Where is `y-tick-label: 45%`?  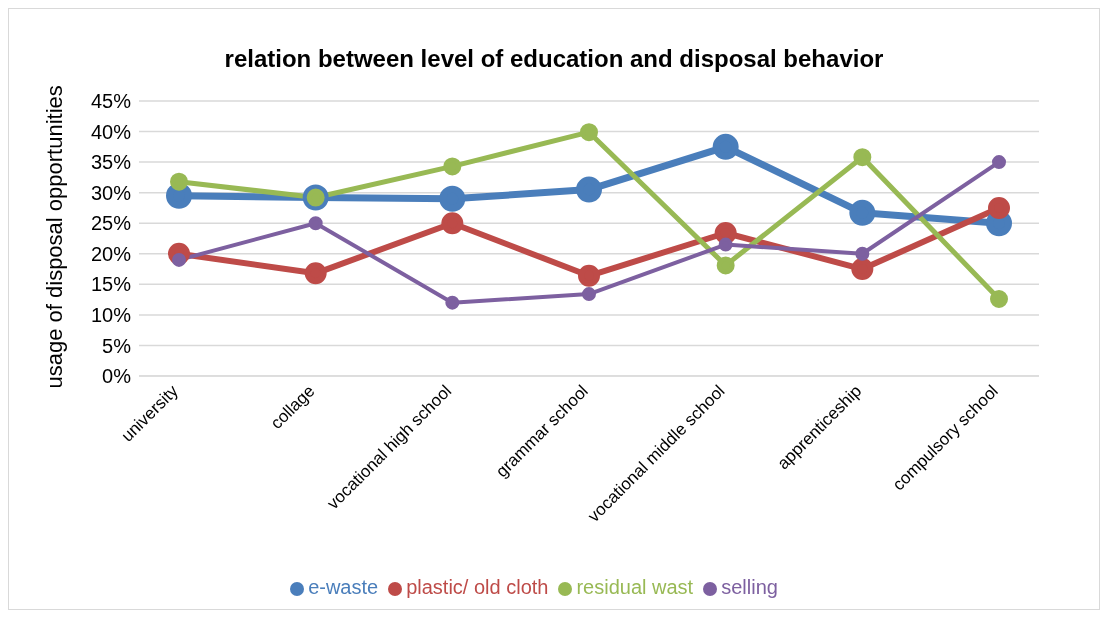
y-tick-label: 45% is located at coordinates (111, 101).